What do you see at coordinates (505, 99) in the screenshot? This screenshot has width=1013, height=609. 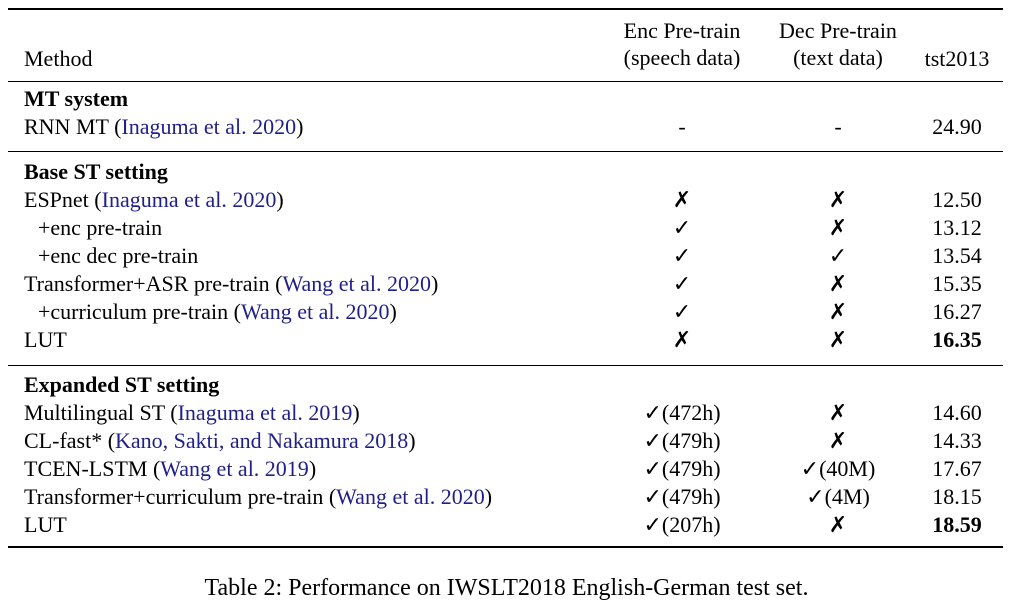 I see `section-title-row: MT system` at bounding box center [505, 99].